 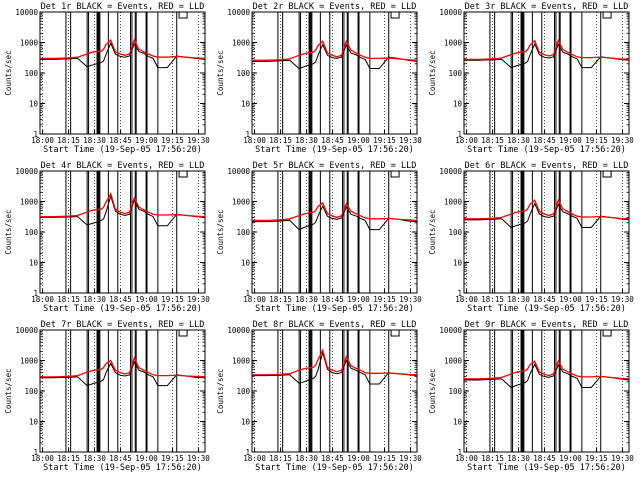 What do you see at coordinates (335, 166) in the screenshot?
I see `panel-title: Det 5r BLACK = Events, RED = LLD` at bounding box center [335, 166].